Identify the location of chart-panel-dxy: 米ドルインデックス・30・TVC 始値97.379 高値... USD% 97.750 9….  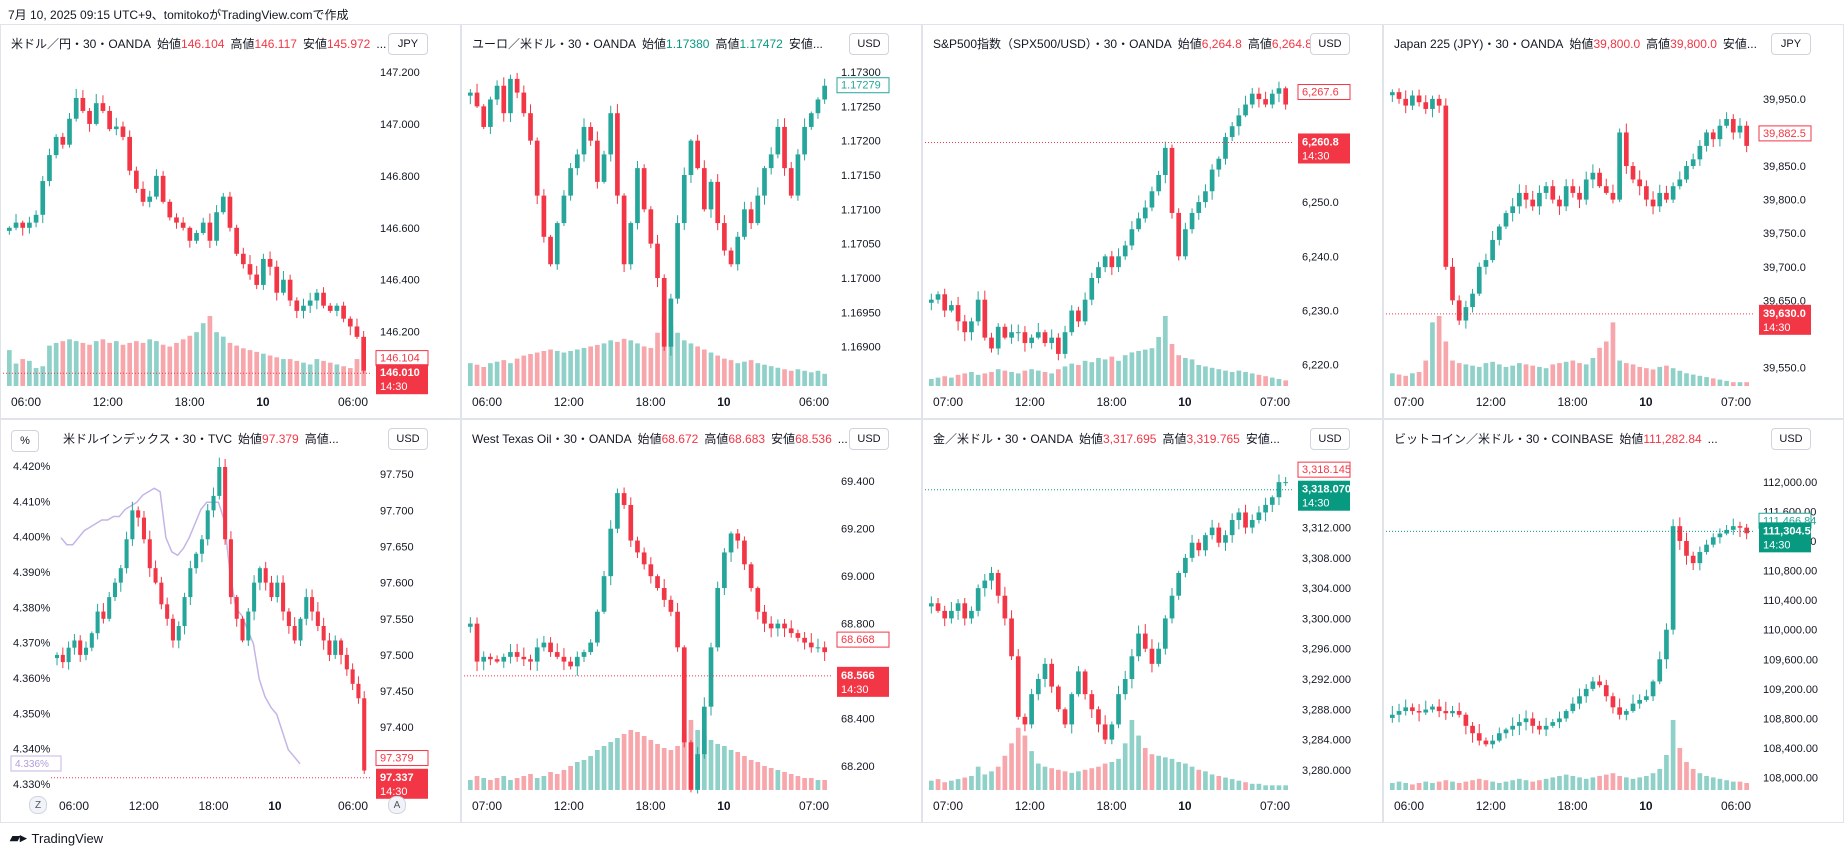
(230, 621).